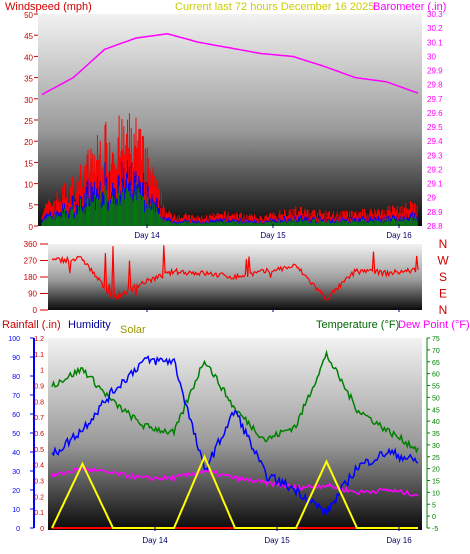 The width and height of the screenshot is (470, 554). I want to click on direction-tick-label: 90, so click(32, 294).